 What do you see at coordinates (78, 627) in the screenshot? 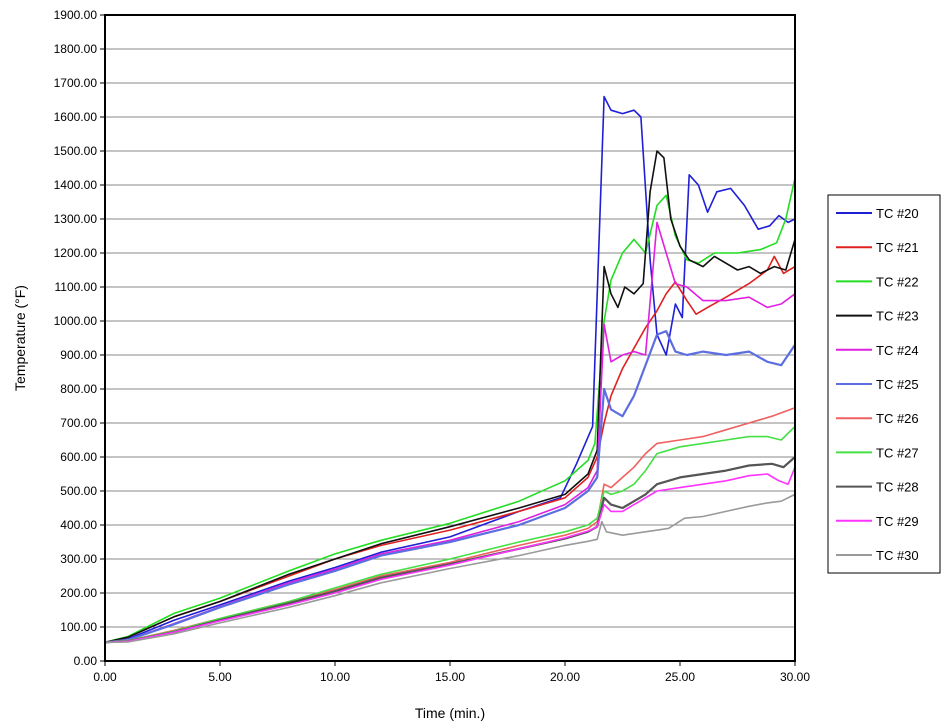
I see `y-tick-label: 100.00` at bounding box center [78, 627].